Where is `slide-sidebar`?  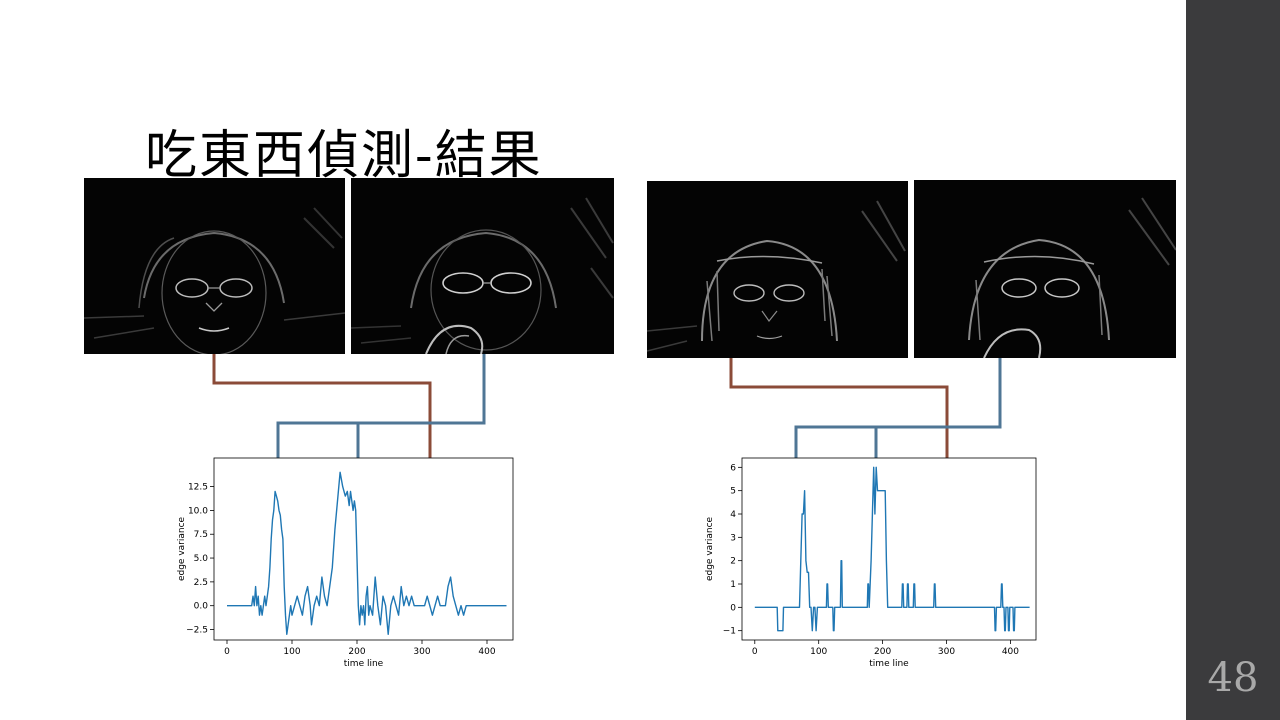 slide-sidebar is located at coordinates (1233, 360).